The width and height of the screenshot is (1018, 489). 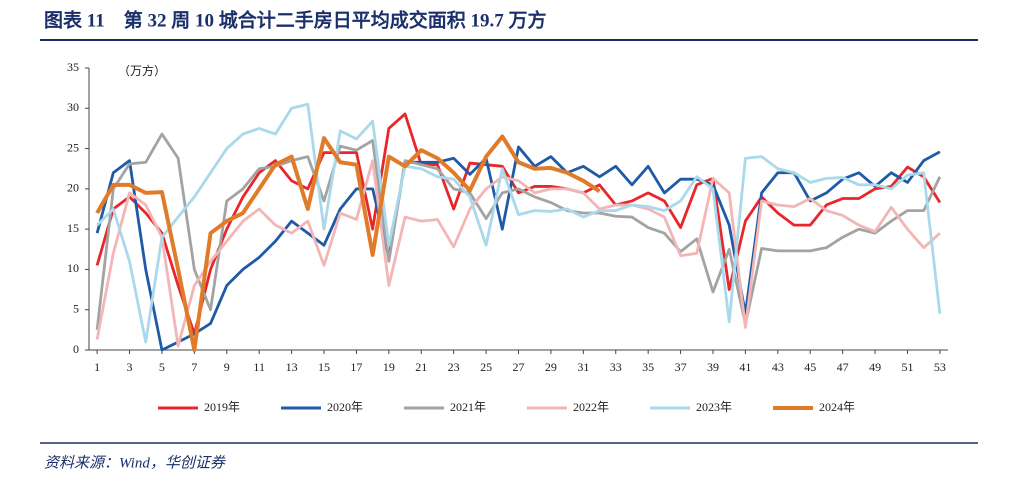 I want to click on x-tick-label: 21, so click(x=421, y=367).